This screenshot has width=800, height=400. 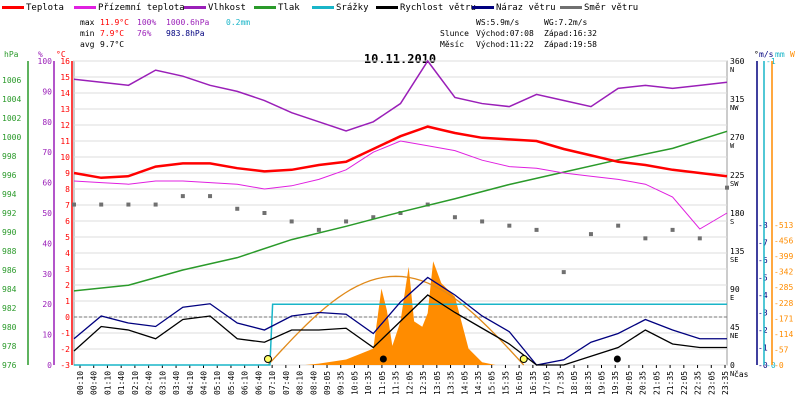 What do you see at coordinates (452, 44) in the screenshot?
I see `moon-label: Měsíc` at bounding box center [452, 44].